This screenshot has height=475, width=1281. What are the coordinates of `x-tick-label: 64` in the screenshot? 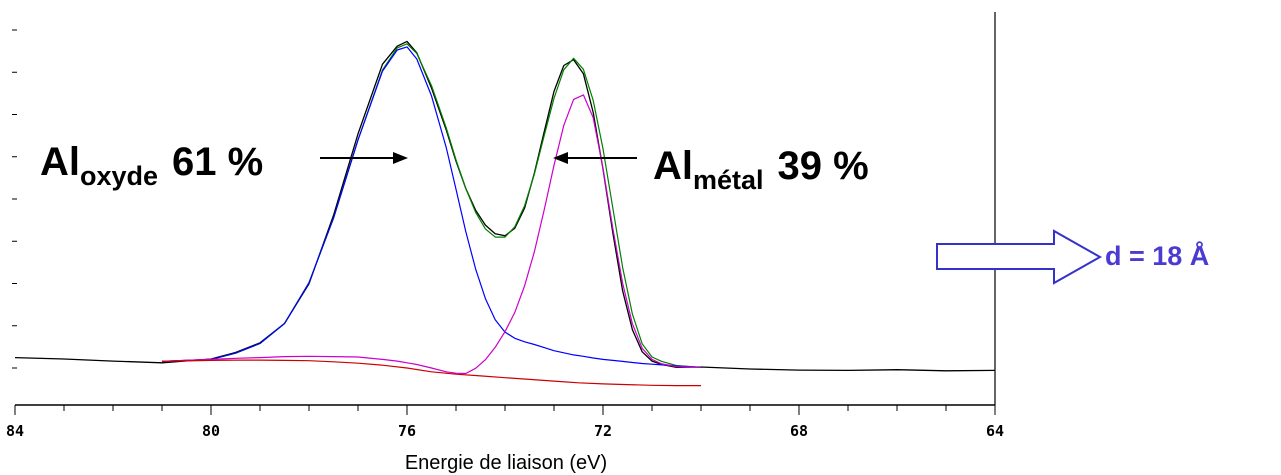 It's located at (995, 431).